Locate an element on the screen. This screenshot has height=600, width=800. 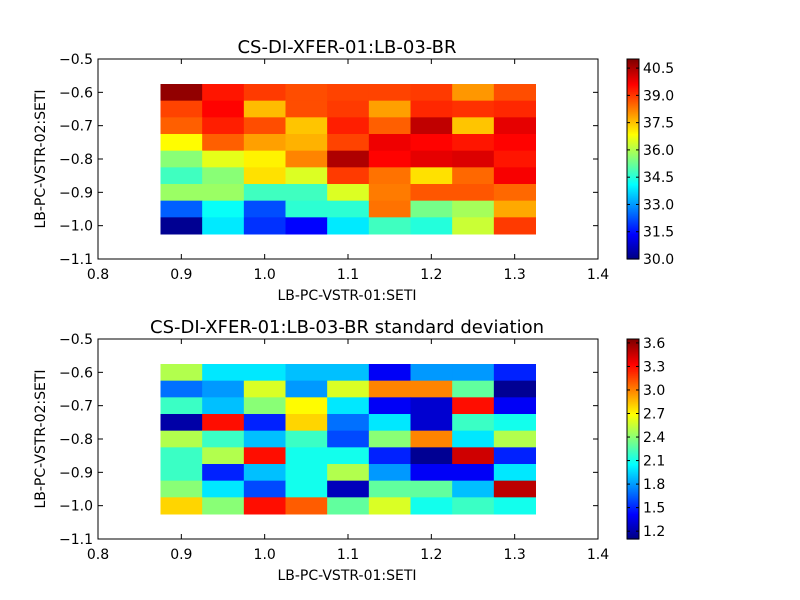
colorbar-tick-label: 2.4 is located at coordinates (654, 438).